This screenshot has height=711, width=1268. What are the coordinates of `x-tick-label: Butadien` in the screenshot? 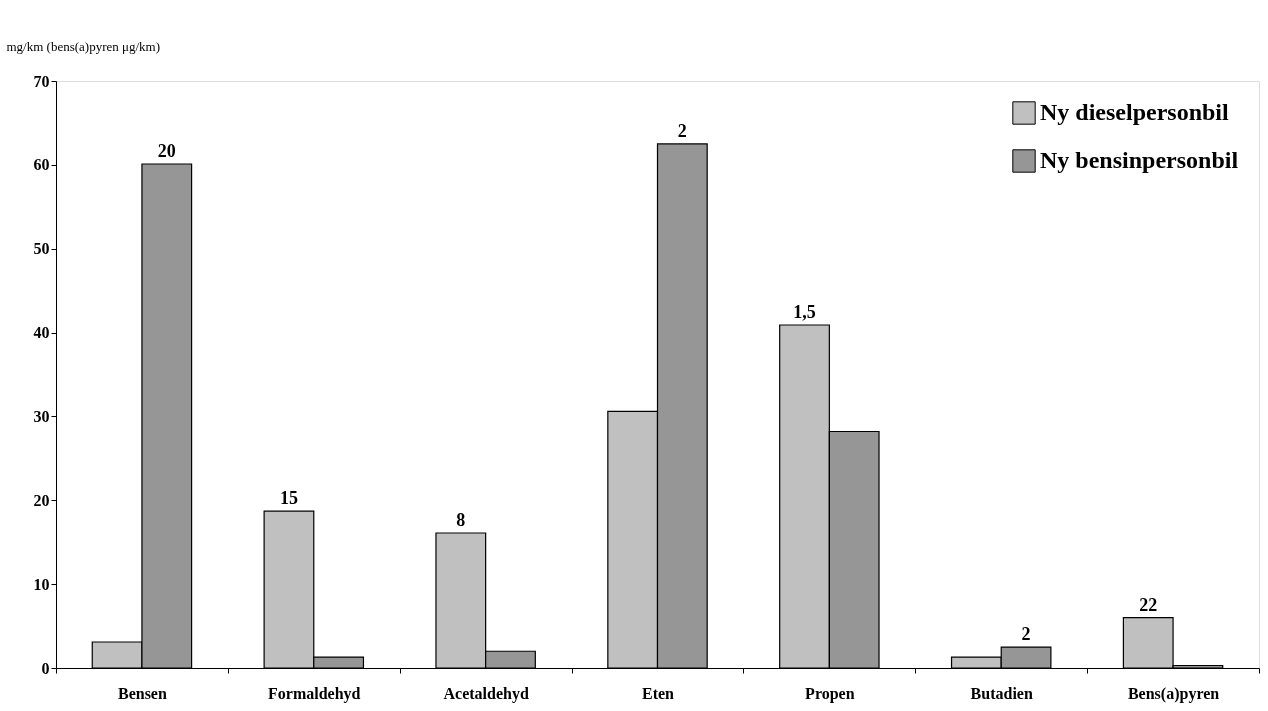 It's located at (1001, 693).